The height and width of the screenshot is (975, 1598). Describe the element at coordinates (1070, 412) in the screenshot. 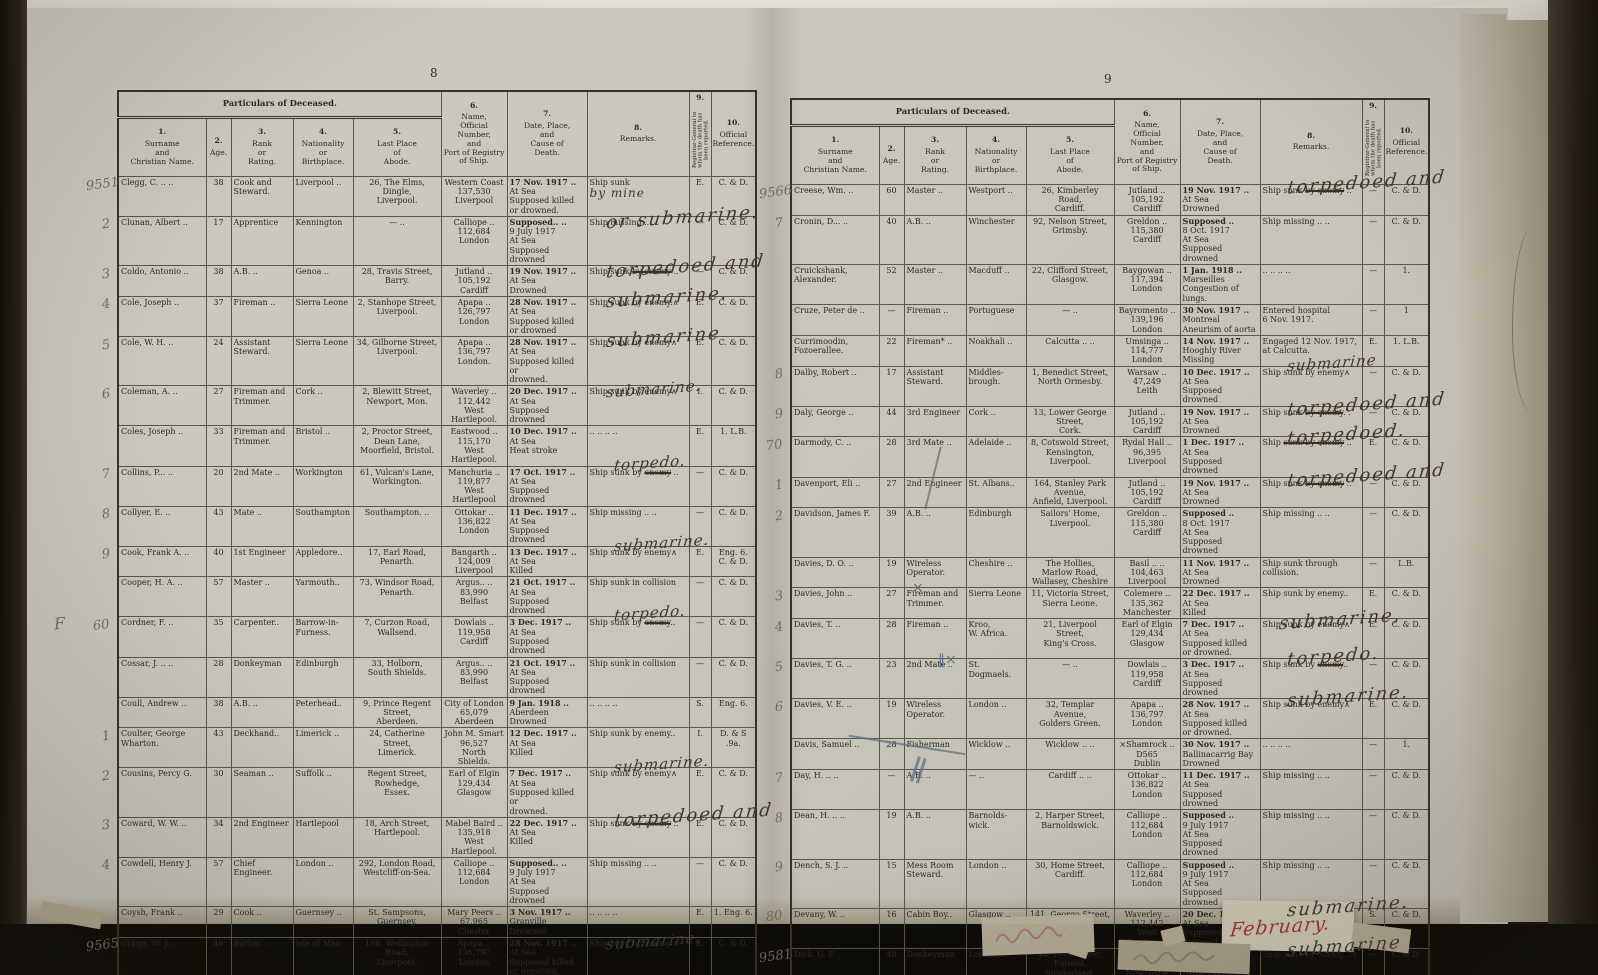

I see `cell-line: 13, Lower George` at that location.